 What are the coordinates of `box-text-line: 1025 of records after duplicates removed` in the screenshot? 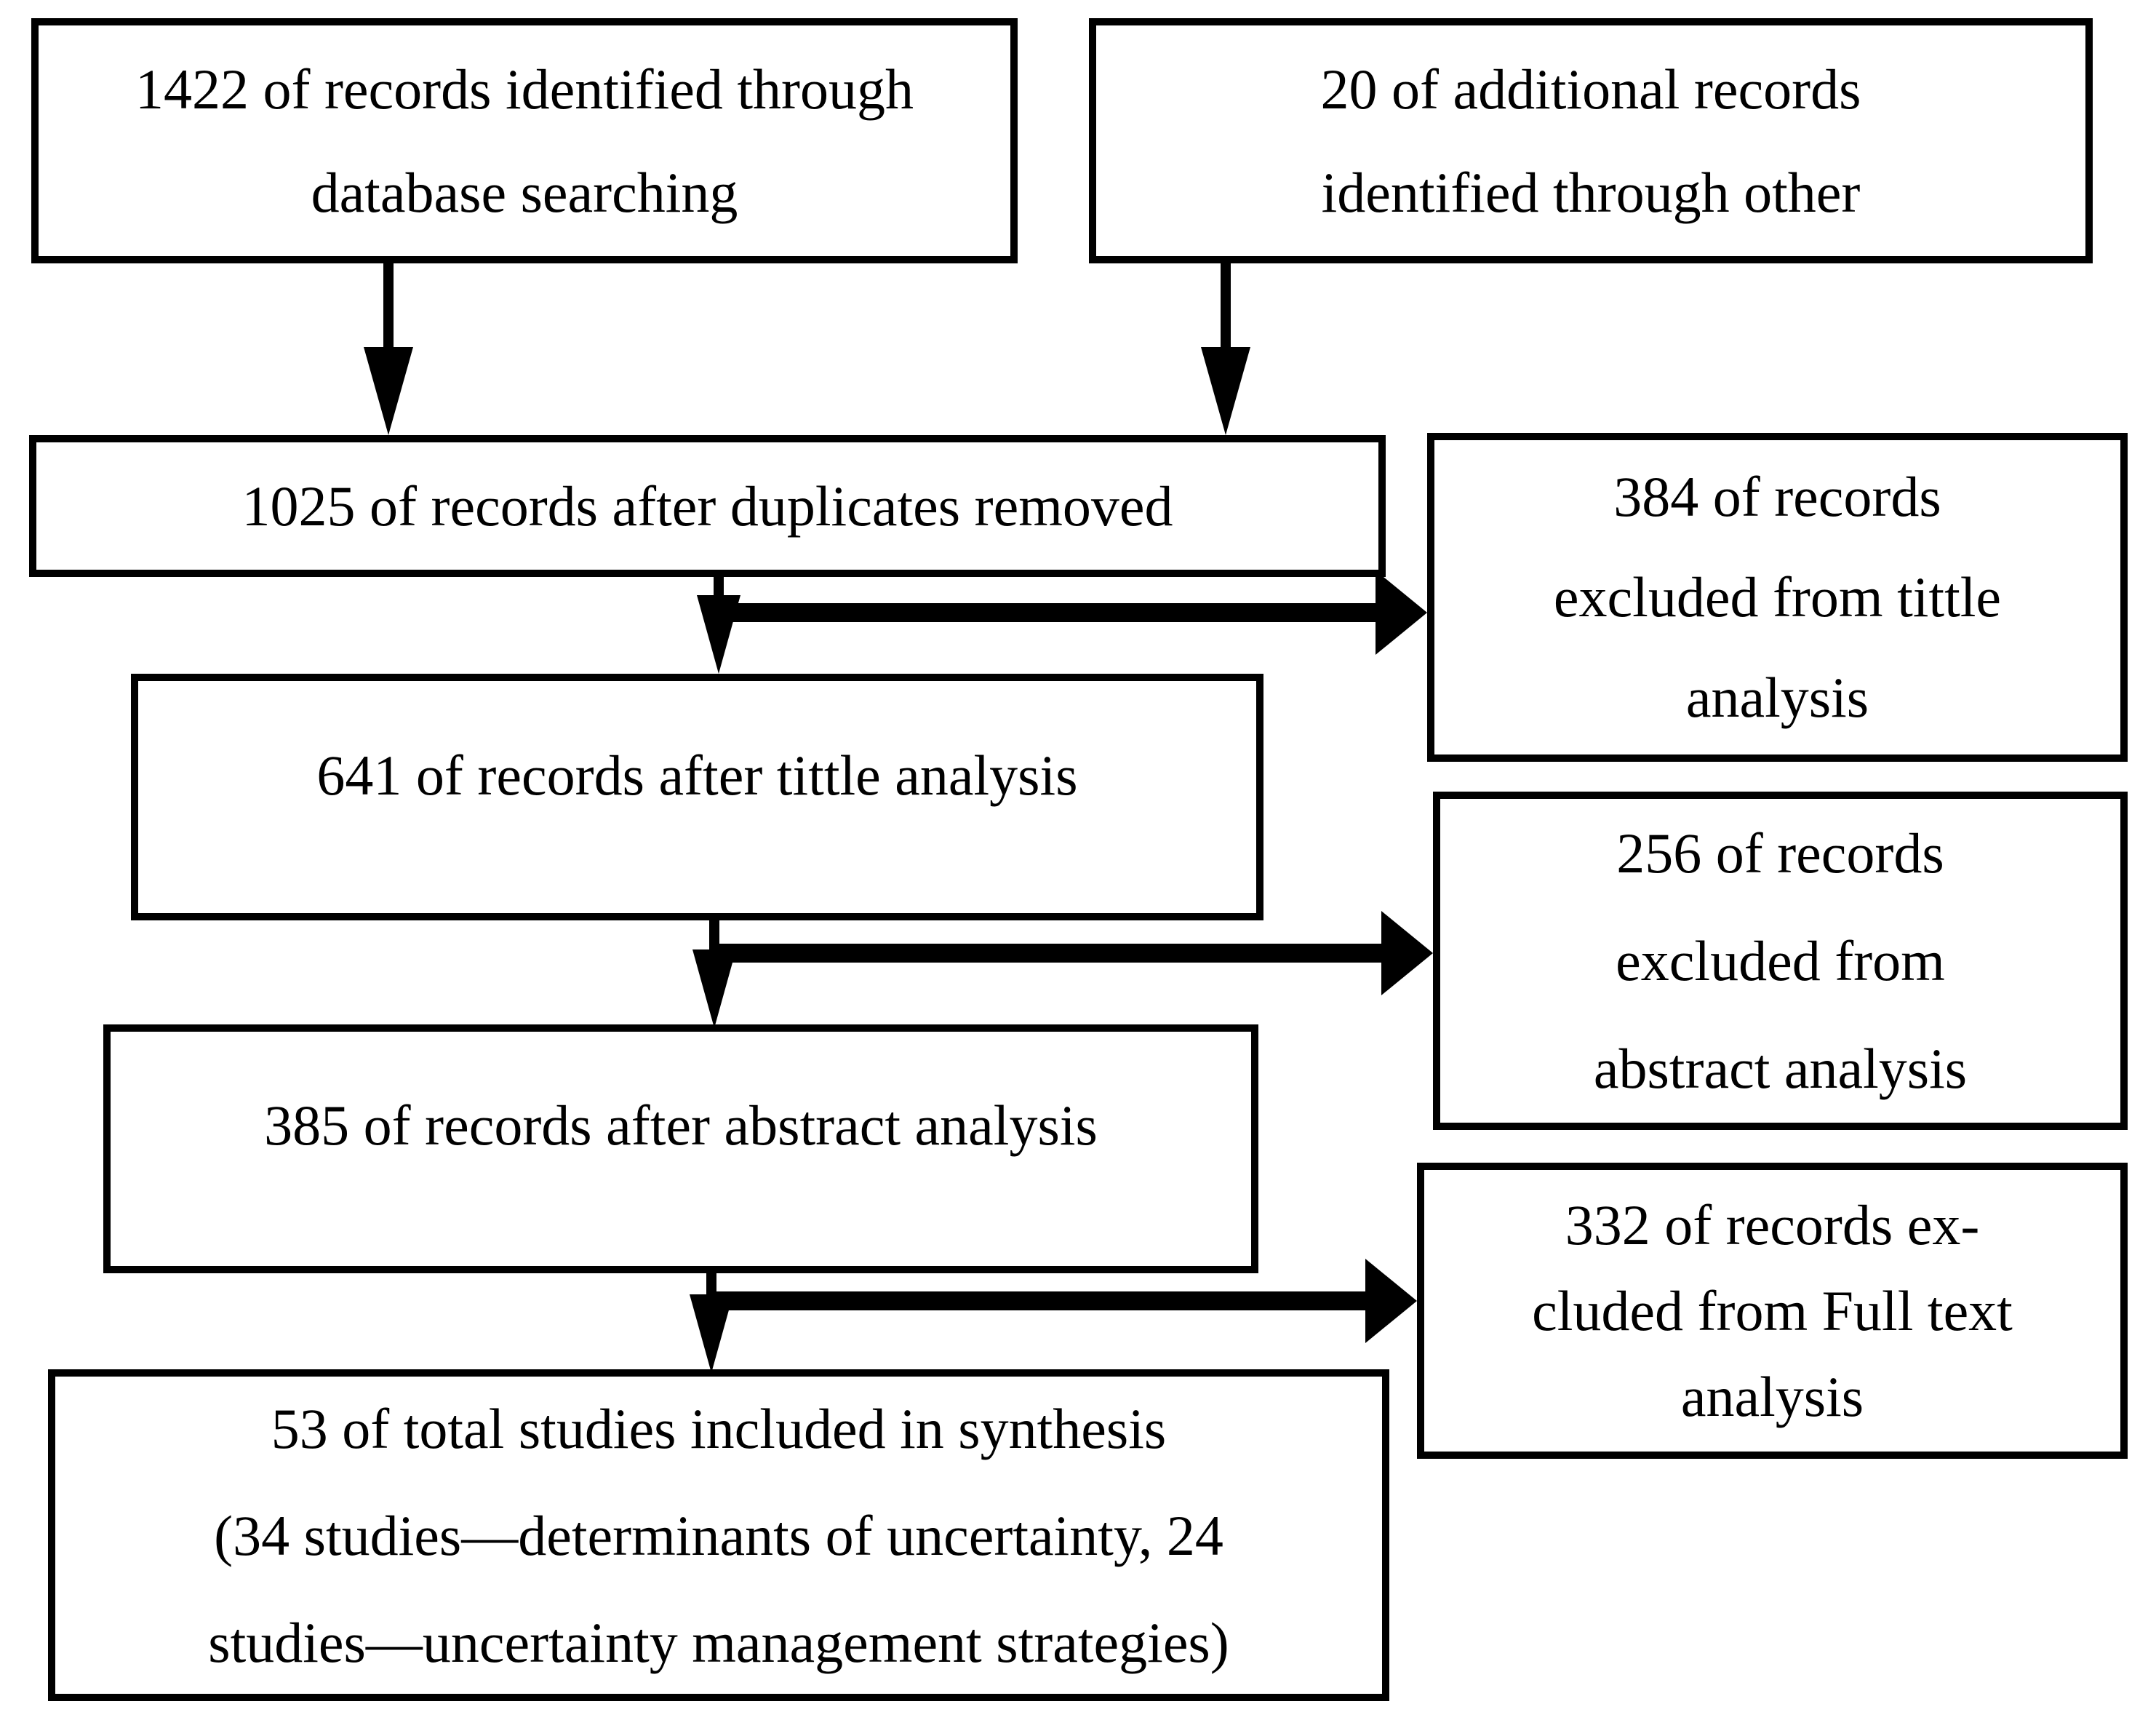 It's located at (707, 506).